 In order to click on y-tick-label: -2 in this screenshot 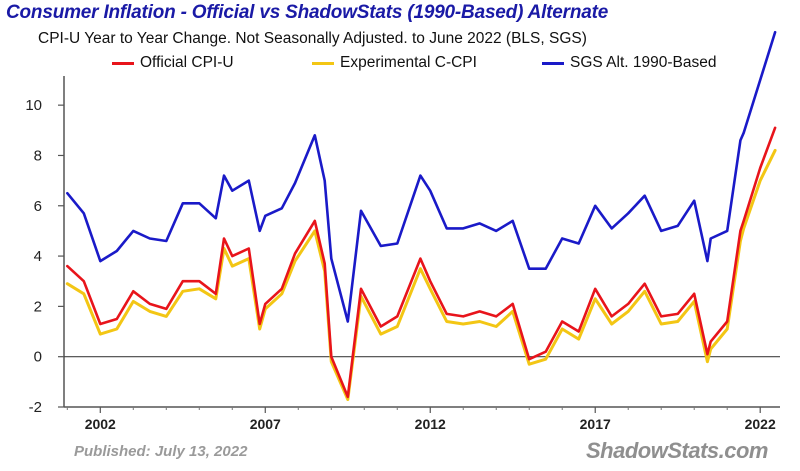, I will do `click(35, 407)`.